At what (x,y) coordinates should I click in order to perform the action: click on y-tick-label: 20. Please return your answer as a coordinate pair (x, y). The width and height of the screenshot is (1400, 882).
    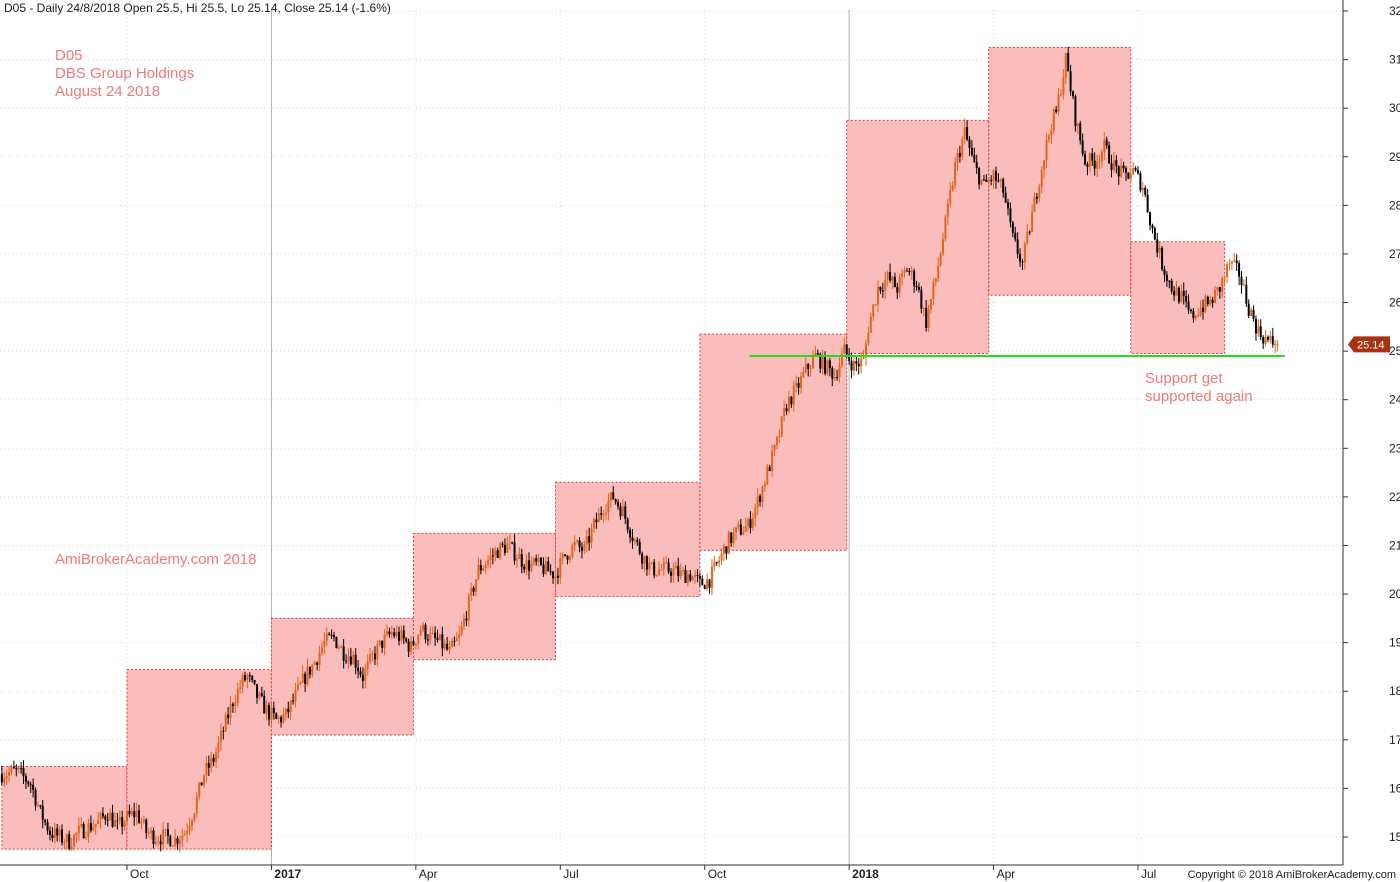
    Looking at the image, I should click on (1394, 594).